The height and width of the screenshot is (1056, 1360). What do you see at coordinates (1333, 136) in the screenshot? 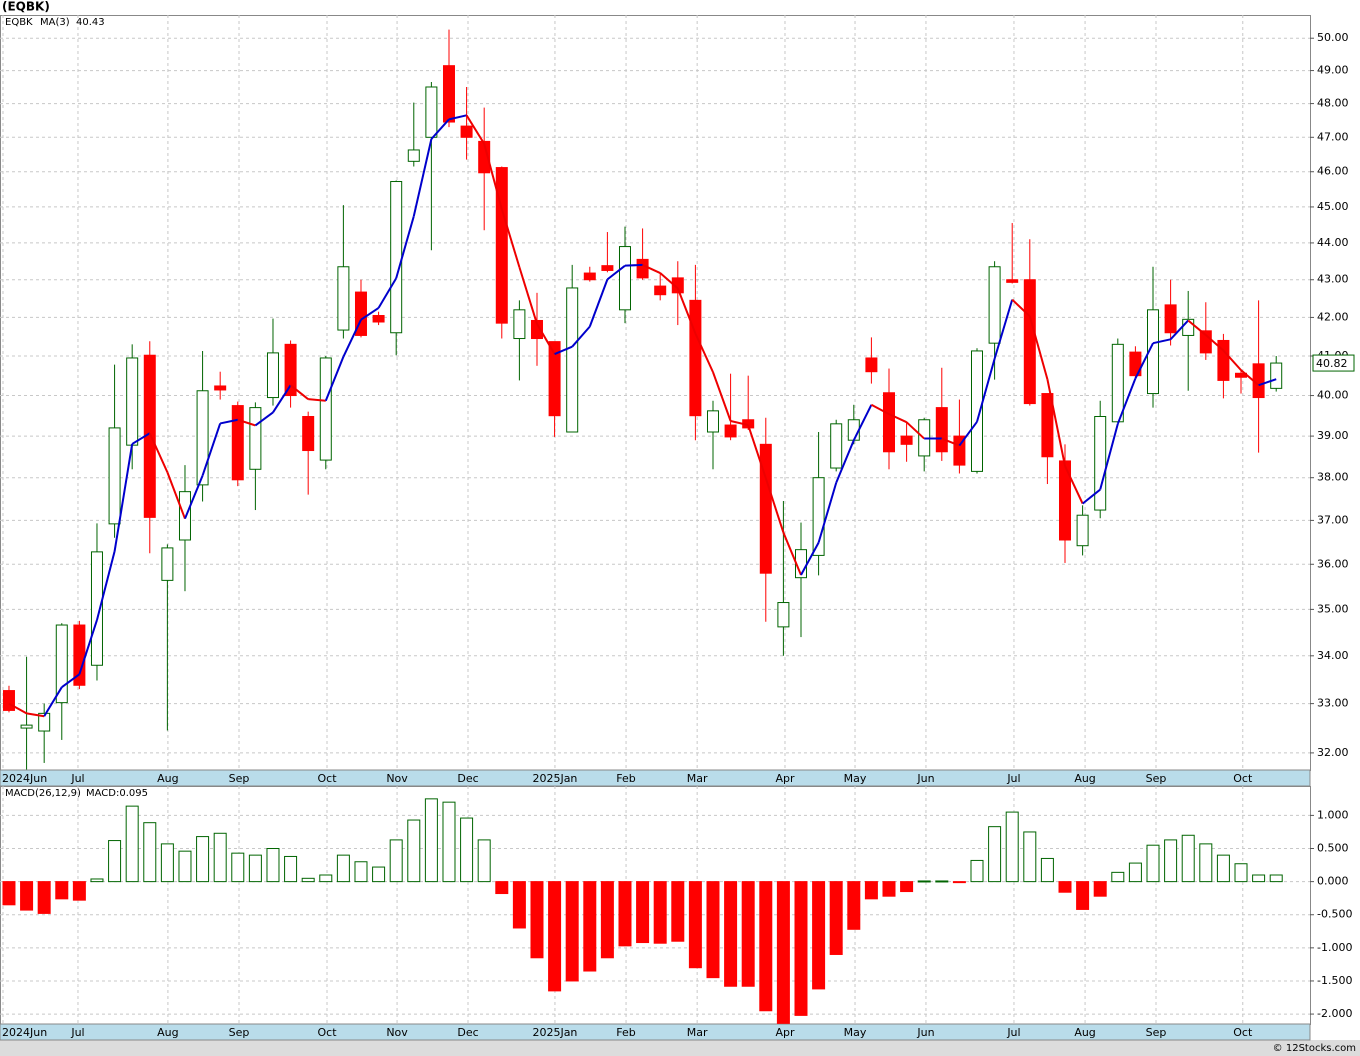
I see `y-tick-label: 47.00` at bounding box center [1333, 136].